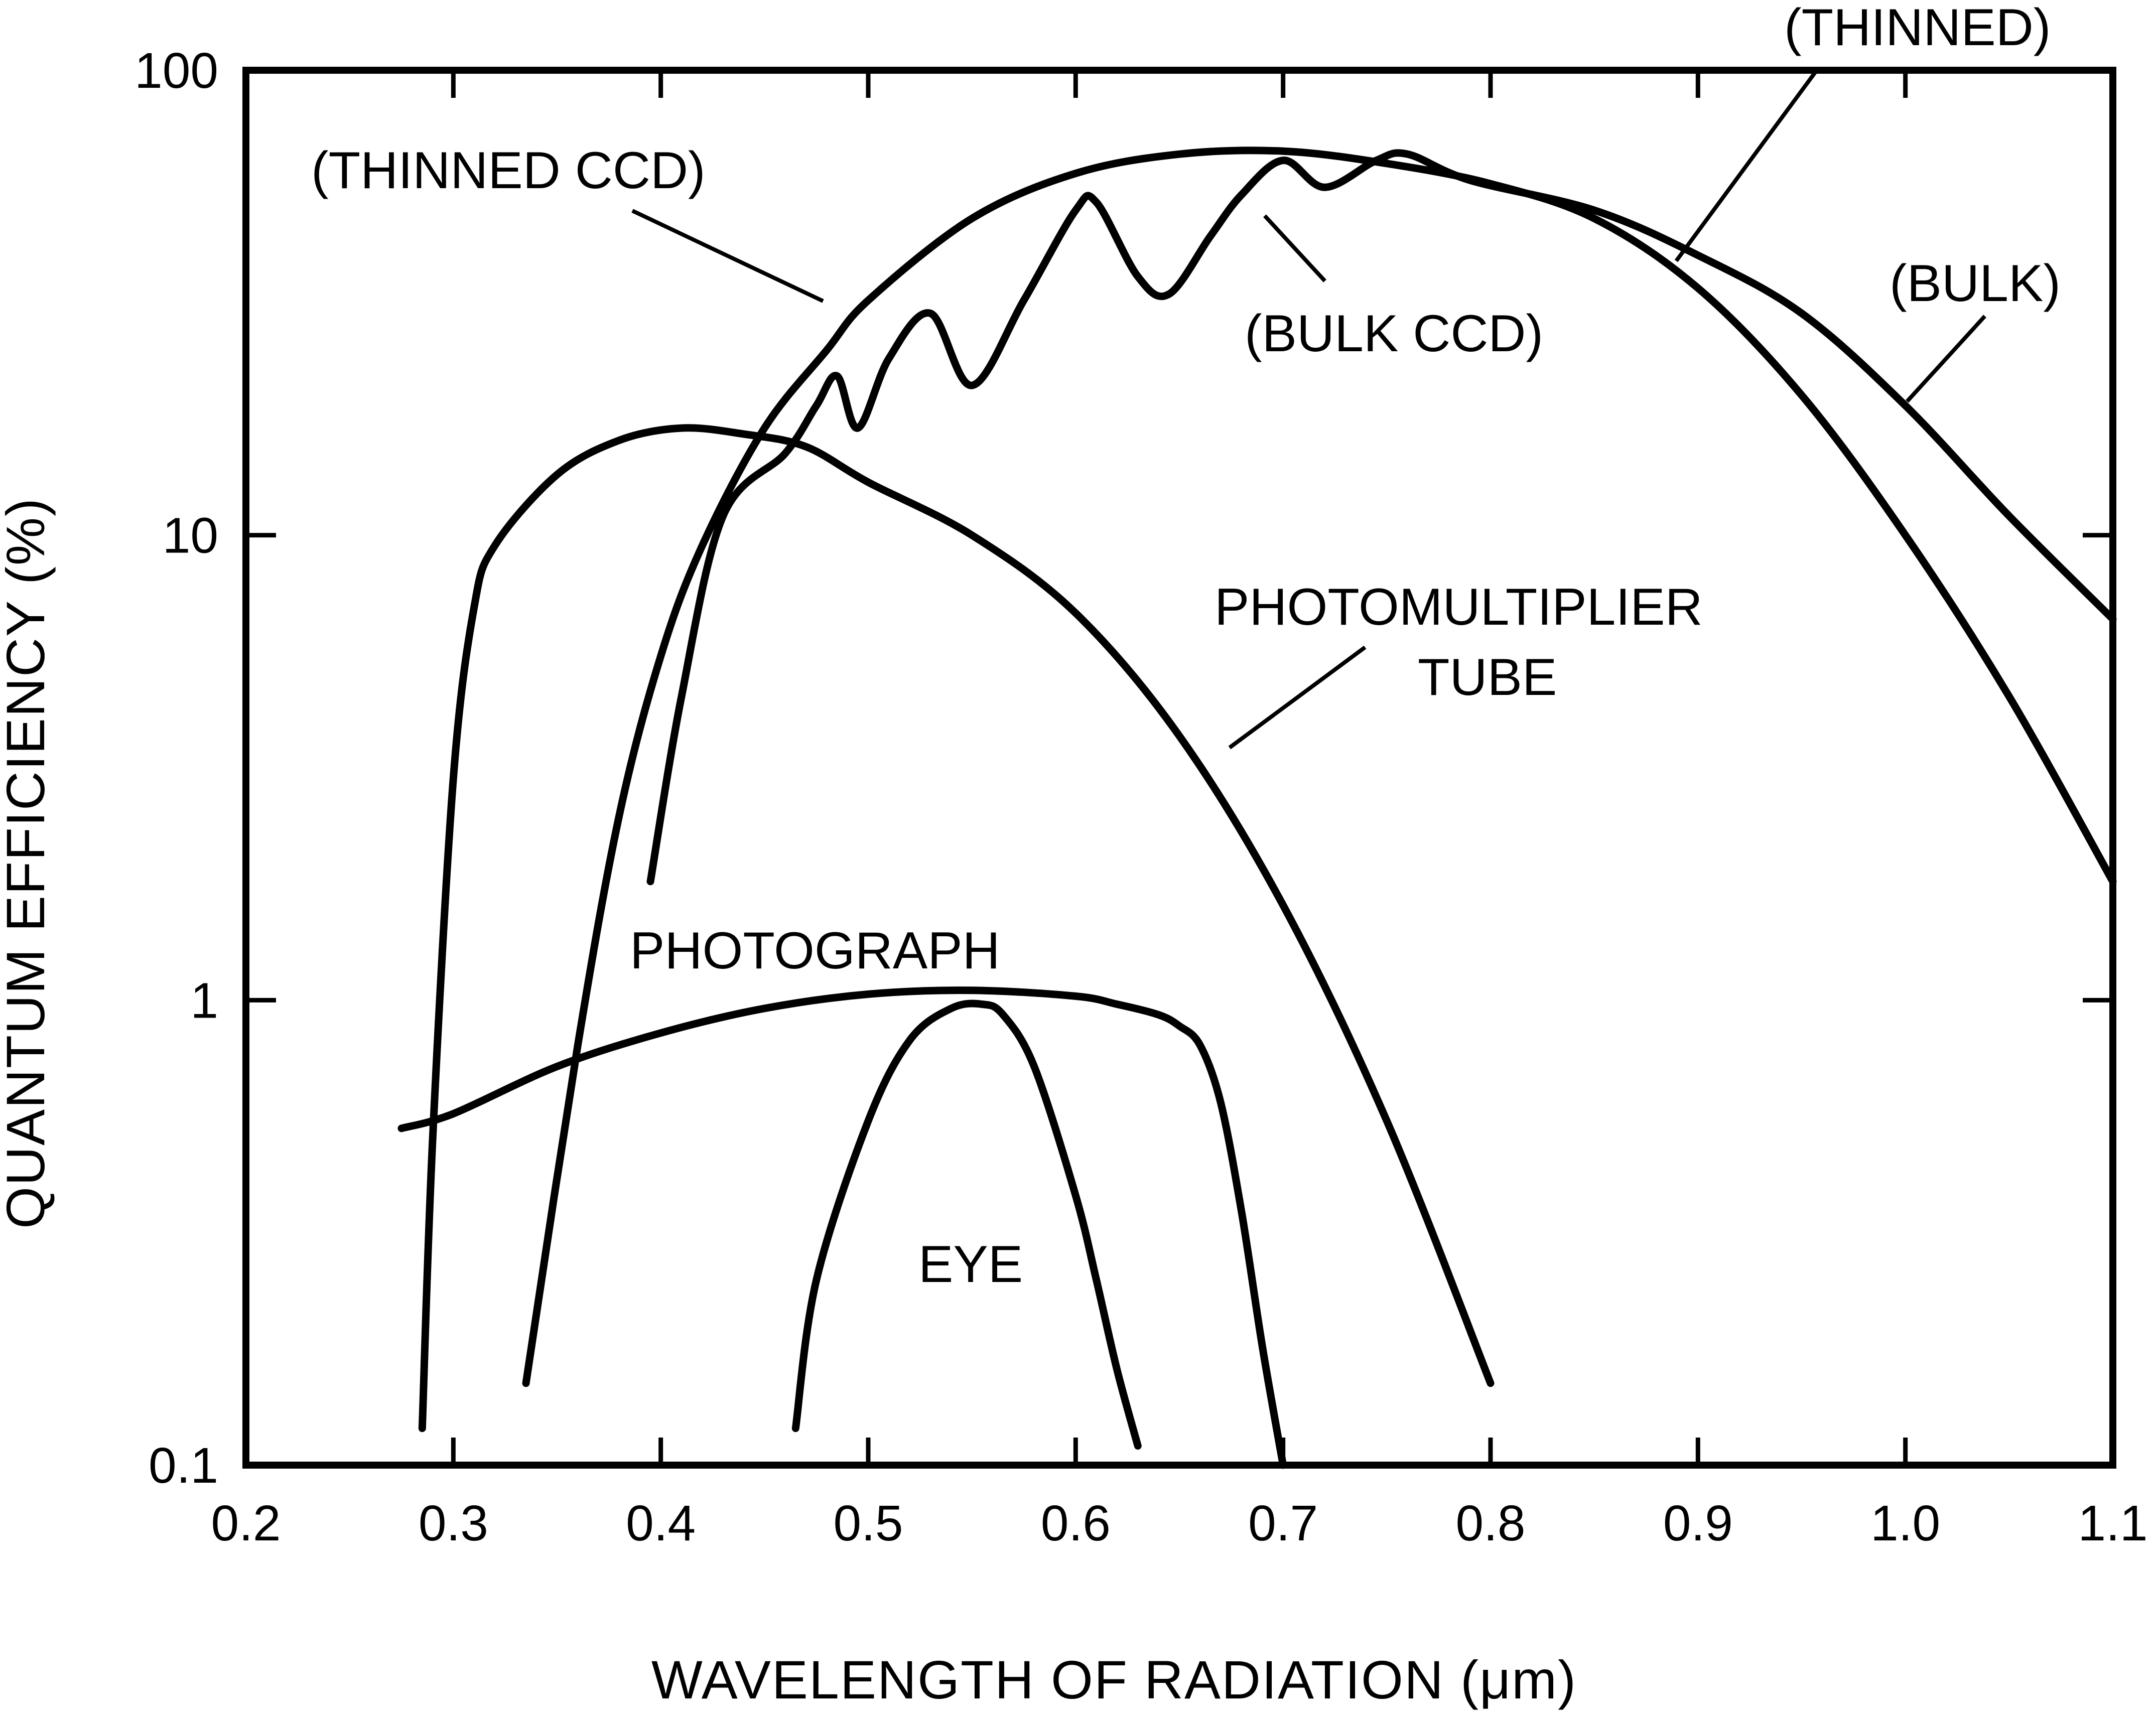  Describe the element at coordinates (1976, 283) in the screenshot. I see `label-bulk: (BULK)` at that location.